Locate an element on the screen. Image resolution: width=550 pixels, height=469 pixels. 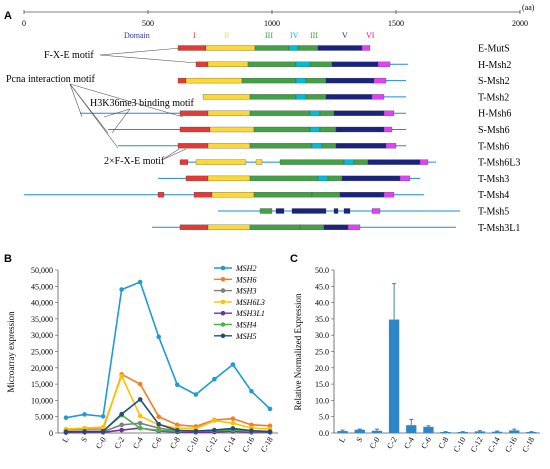
panel-c-ylabel: Relative Normalized Expression is located at coordinates (298, 351).